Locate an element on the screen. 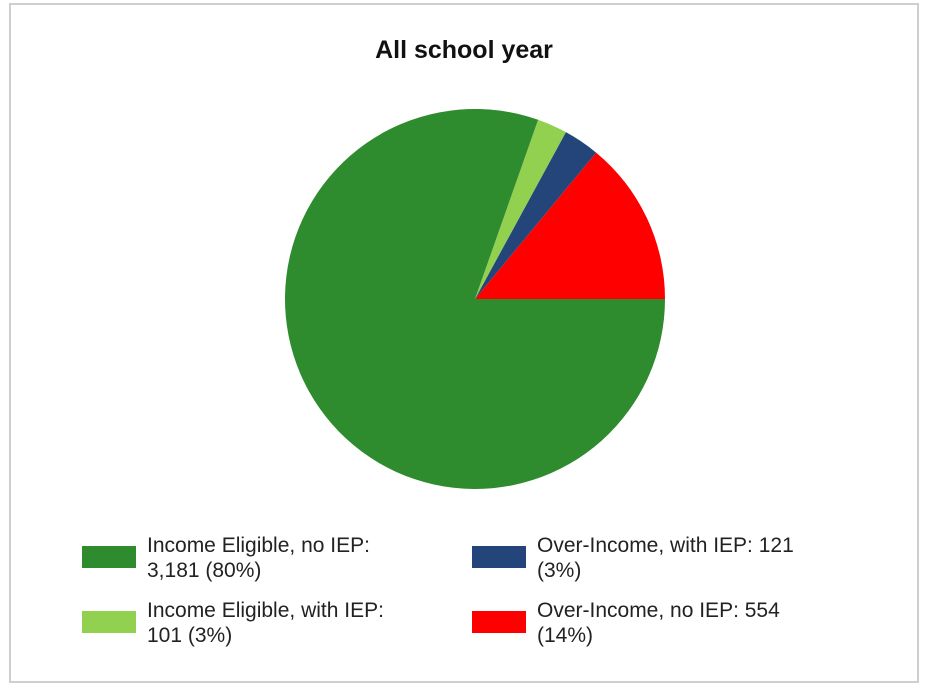  legend-item-income-eligible-no-iep: Income Eligible, no IEP: 3,181 (80%) is located at coordinates (226, 558).